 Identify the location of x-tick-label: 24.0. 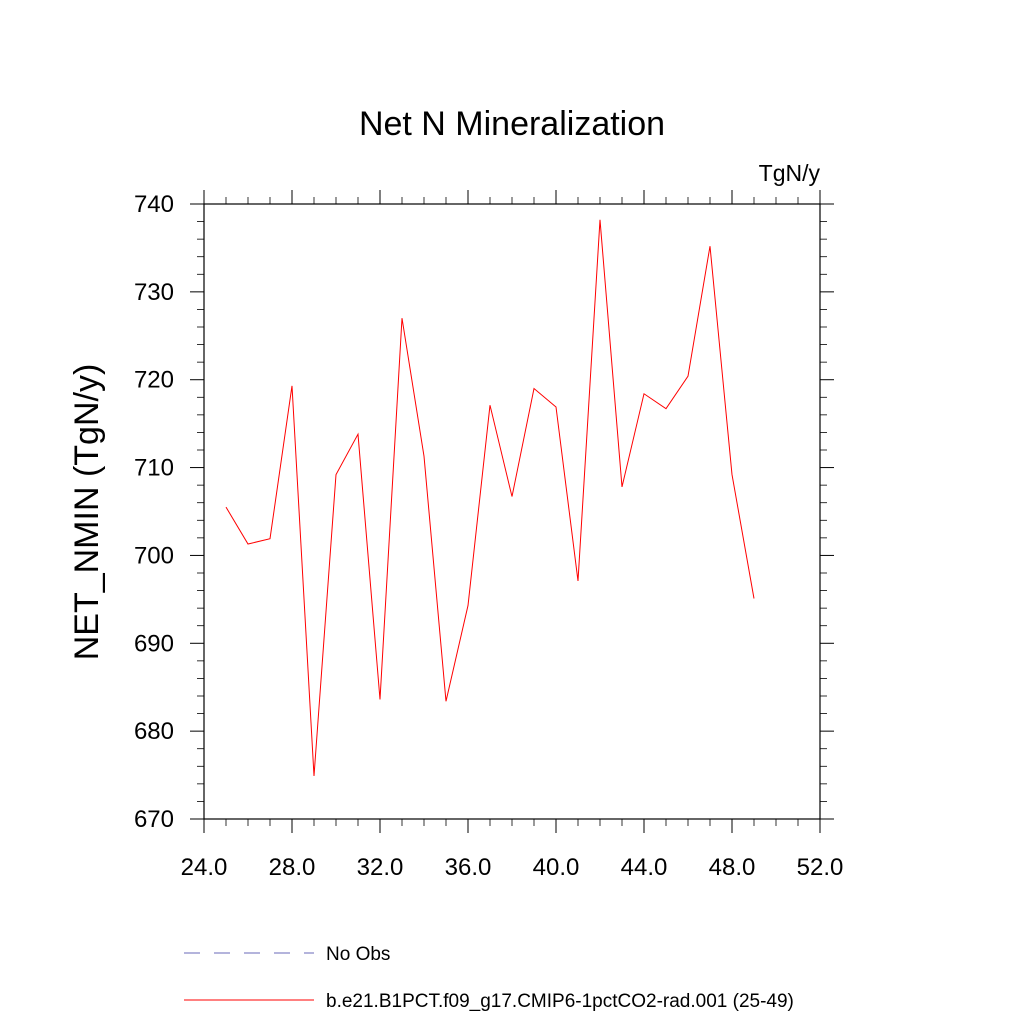
(204, 867).